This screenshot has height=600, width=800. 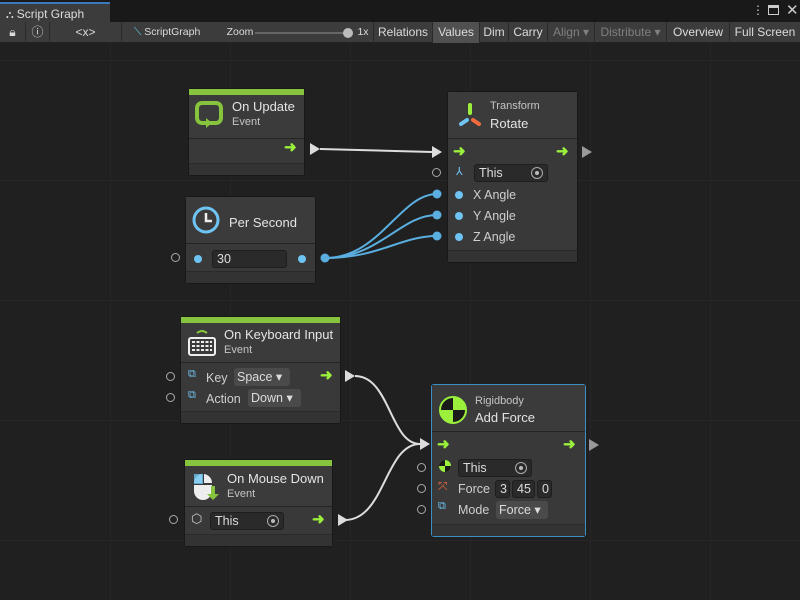 I want to click on node-title: Rotate, so click(x=509, y=123).